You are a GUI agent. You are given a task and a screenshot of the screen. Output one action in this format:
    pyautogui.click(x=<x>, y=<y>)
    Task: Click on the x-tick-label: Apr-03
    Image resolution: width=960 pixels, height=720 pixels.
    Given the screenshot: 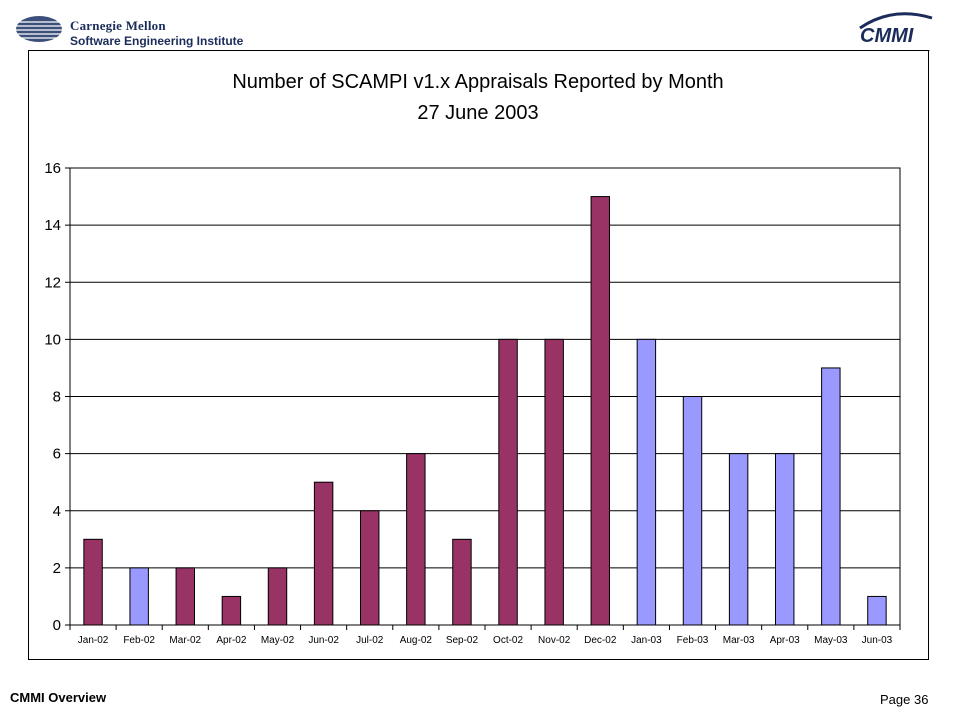 What is the action you would take?
    pyautogui.click(x=785, y=640)
    